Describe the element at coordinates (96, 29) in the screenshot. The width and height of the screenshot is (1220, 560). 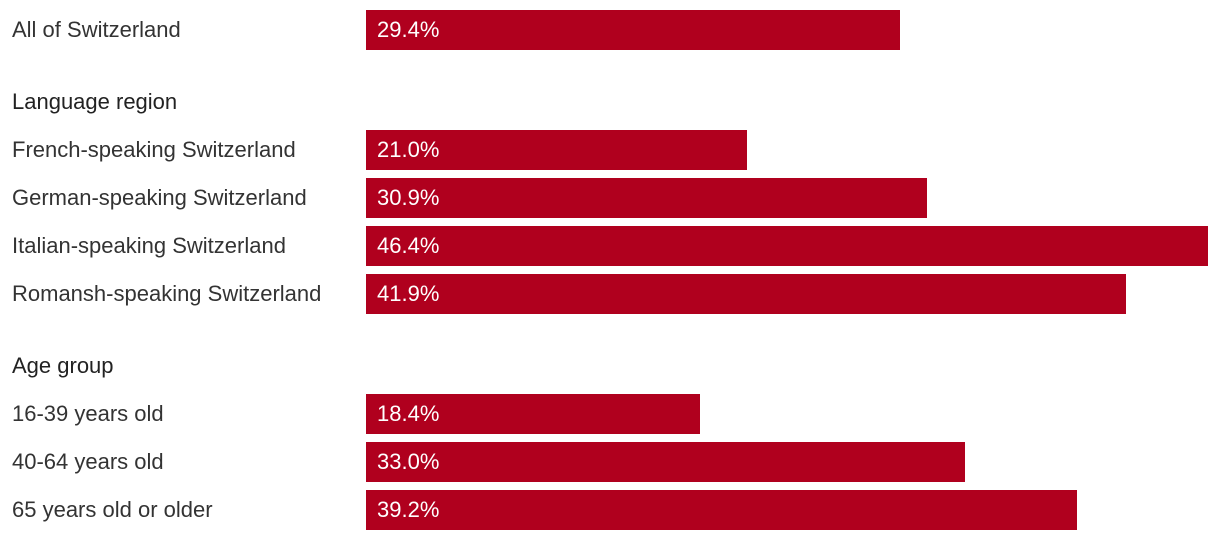
I see `category-label: All of Switzerland` at that location.